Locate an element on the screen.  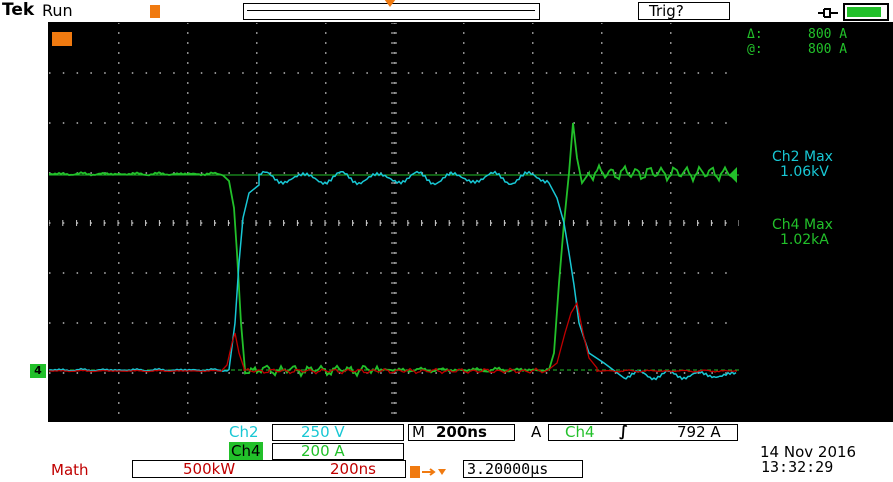
delta-label: Δ: is located at coordinates (755, 34).